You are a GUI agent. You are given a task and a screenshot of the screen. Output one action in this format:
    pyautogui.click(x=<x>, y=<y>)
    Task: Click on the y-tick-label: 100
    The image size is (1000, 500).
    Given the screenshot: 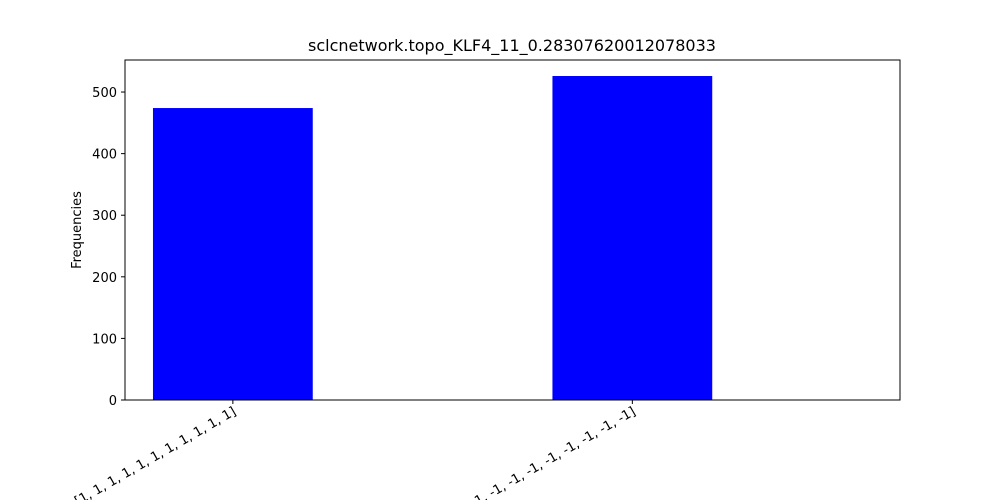 What is the action you would take?
    pyautogui.click(x=104, y=339)
    